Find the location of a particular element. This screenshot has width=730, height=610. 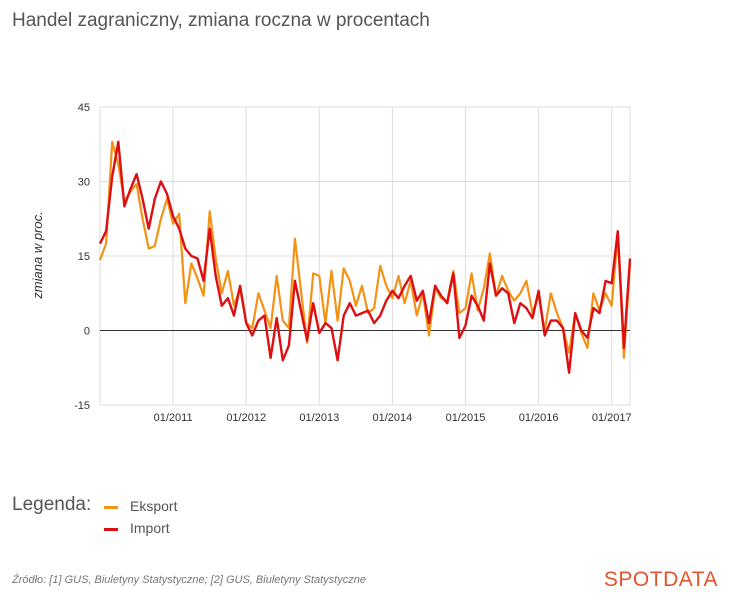

legend-title: Legenda: is located at coordinates (52, 504).